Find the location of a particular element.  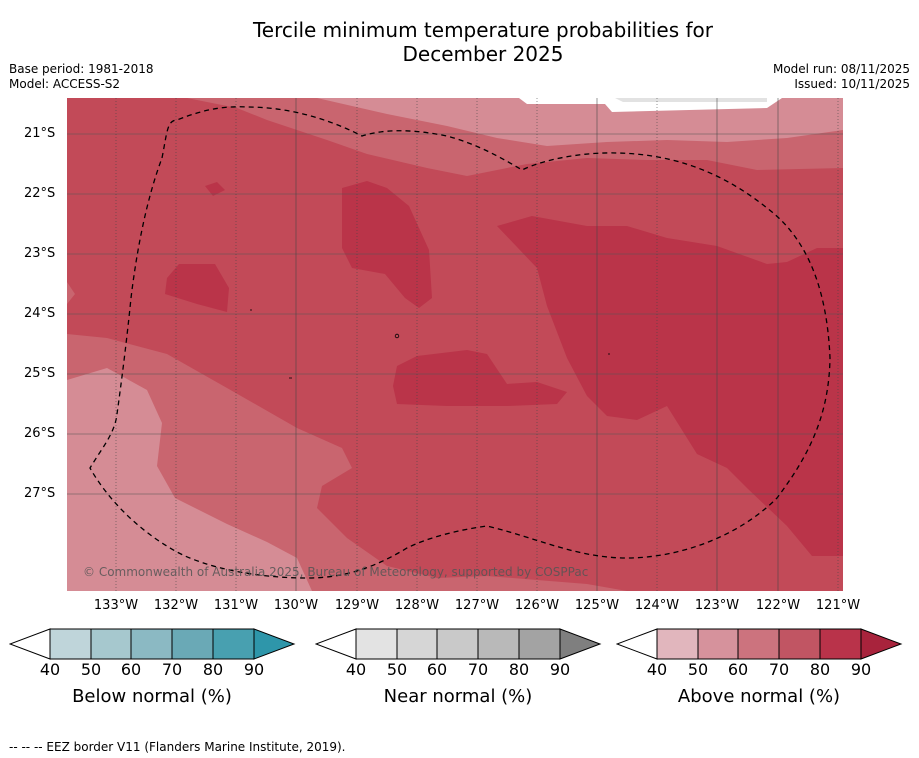

lat-label-27s: 27°S is located at coordinates (40, 493).